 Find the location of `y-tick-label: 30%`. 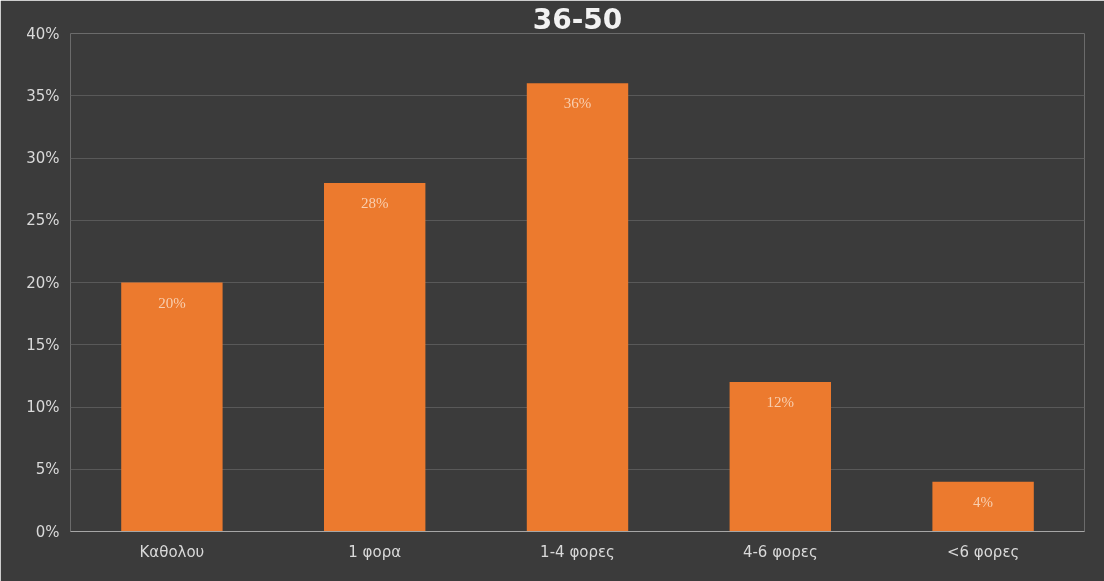

y-tick-label: 30% is located at coordinates (43, 158).